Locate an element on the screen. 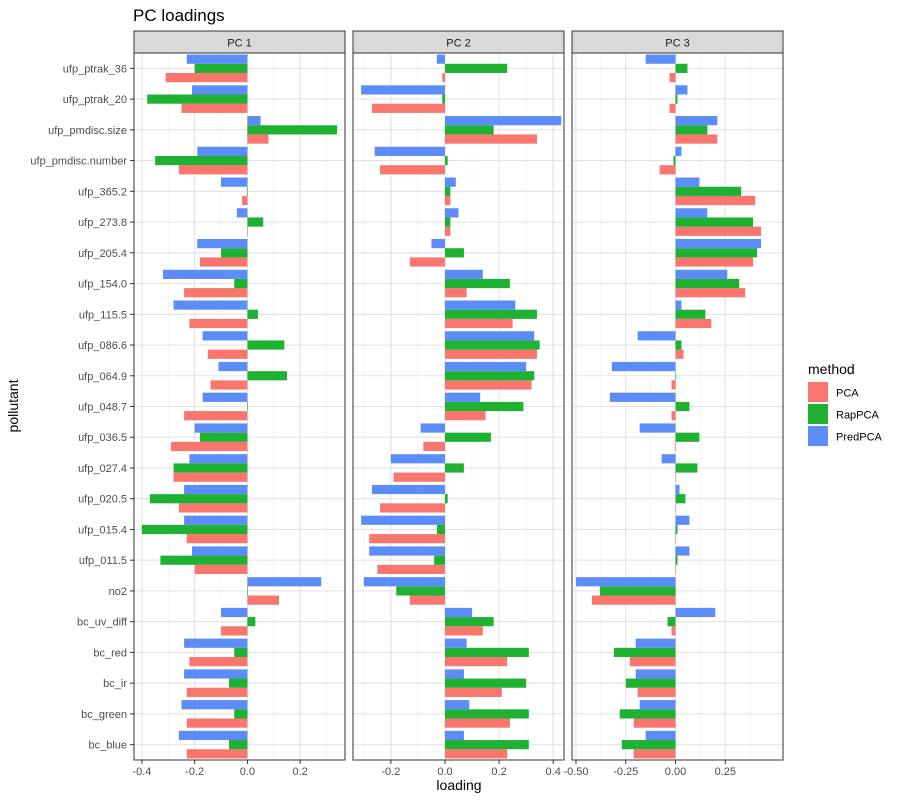 This screenshot has height=800, width=900. bar-rappca-bc-blue is located at coordinates (238, 745).